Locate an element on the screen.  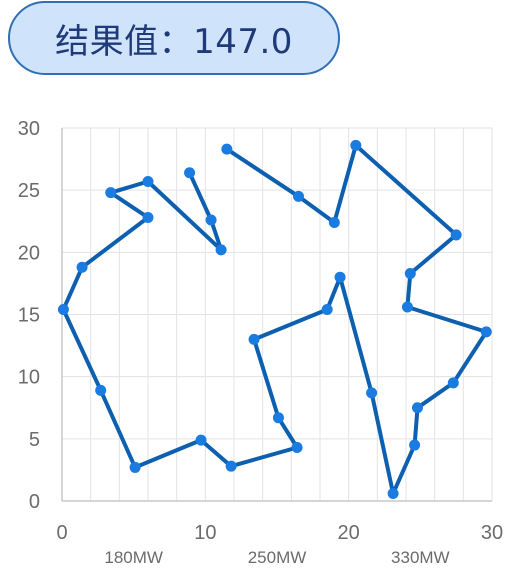
result-badge: 结果值：147.0 is located at coordinates (174, 38).